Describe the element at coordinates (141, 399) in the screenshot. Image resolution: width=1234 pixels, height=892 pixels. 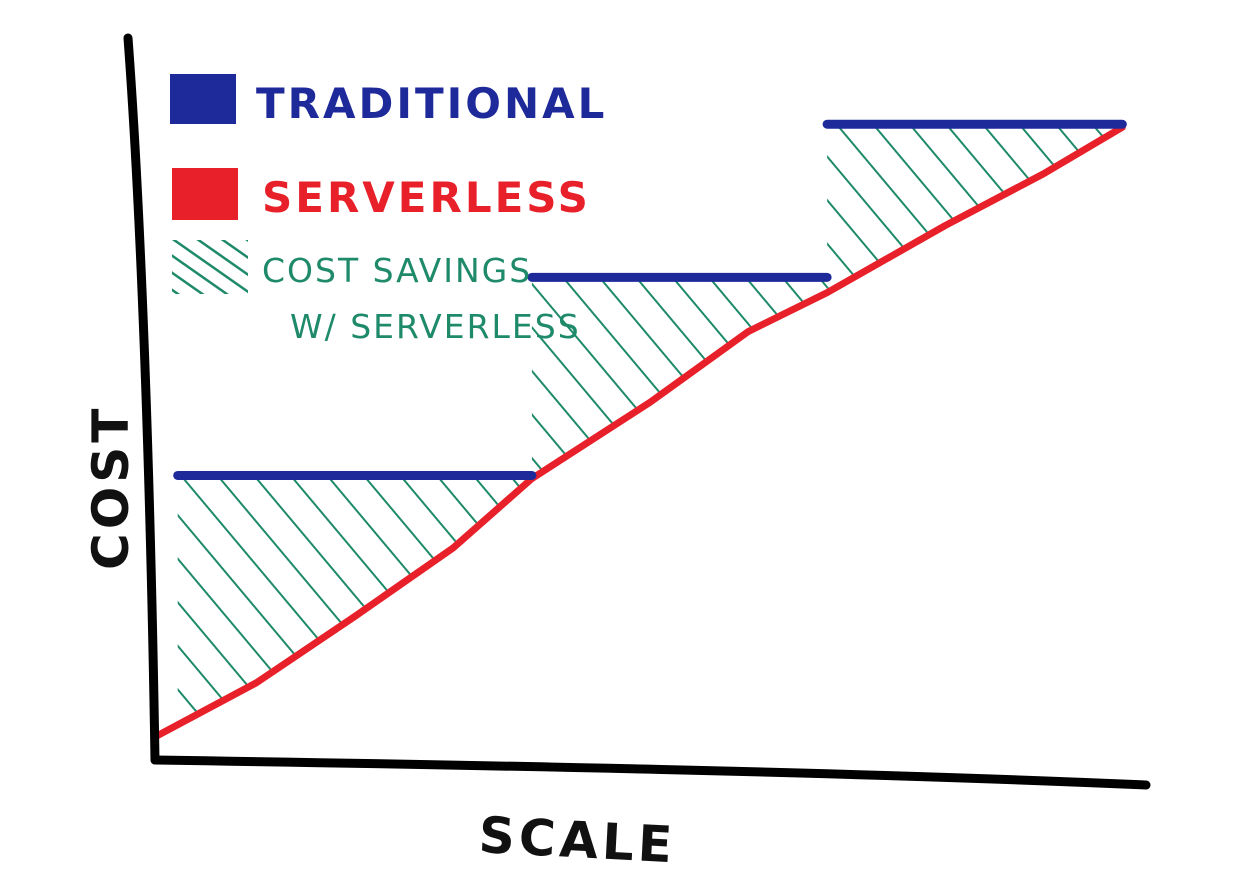
I see `y-axis` at that location.